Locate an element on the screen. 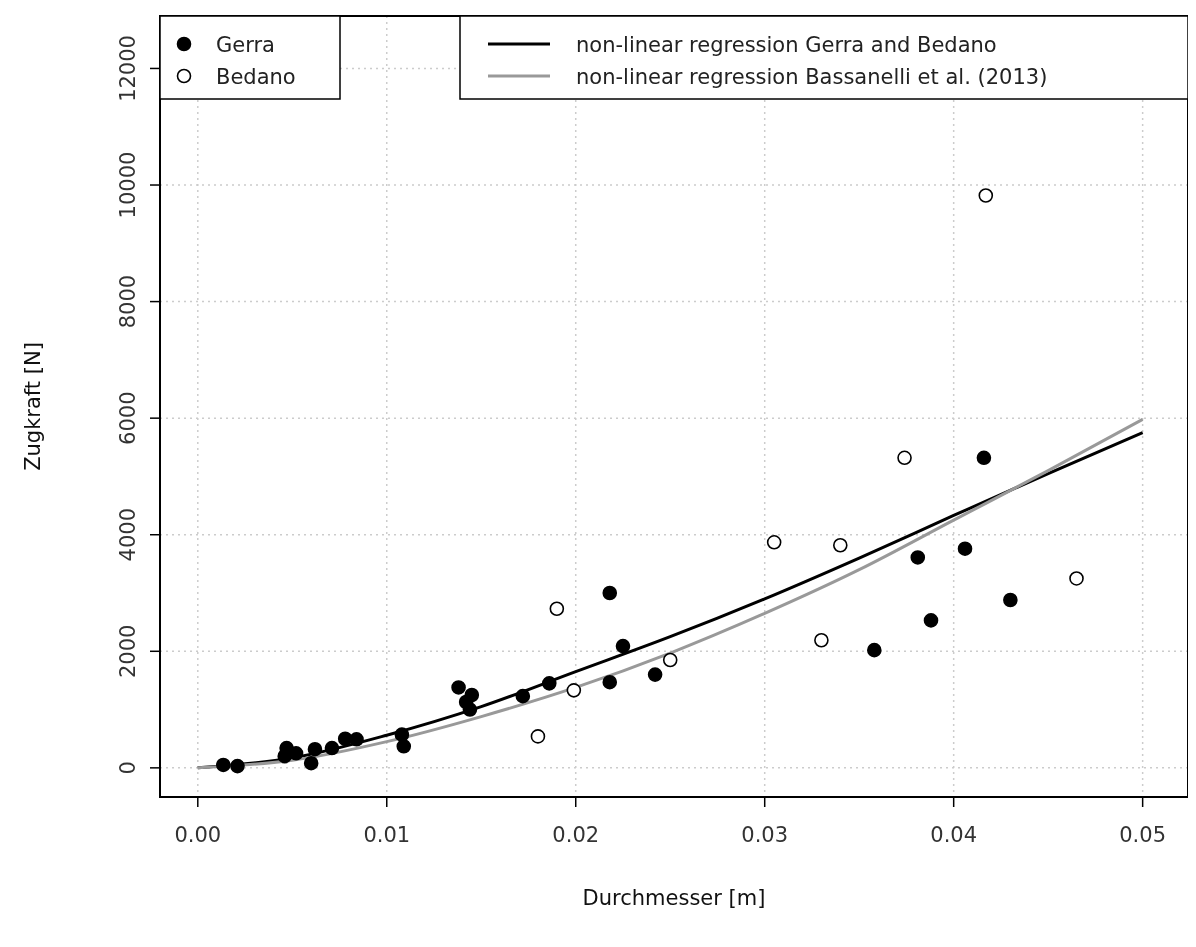 The width and height of the screenshot is (1196, 947). y-tick-label: 10000 is located at coordinates (128, 185).